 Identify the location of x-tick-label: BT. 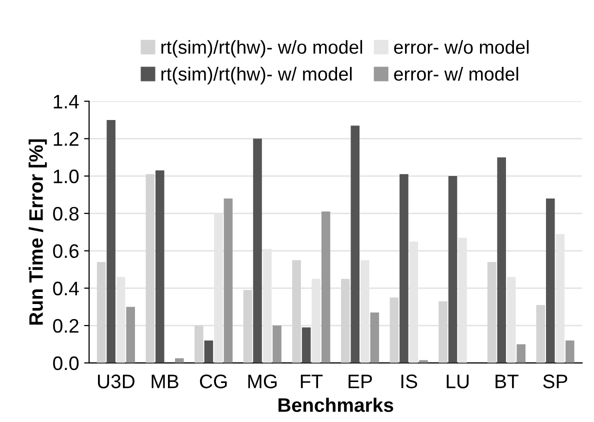
(507, 381).